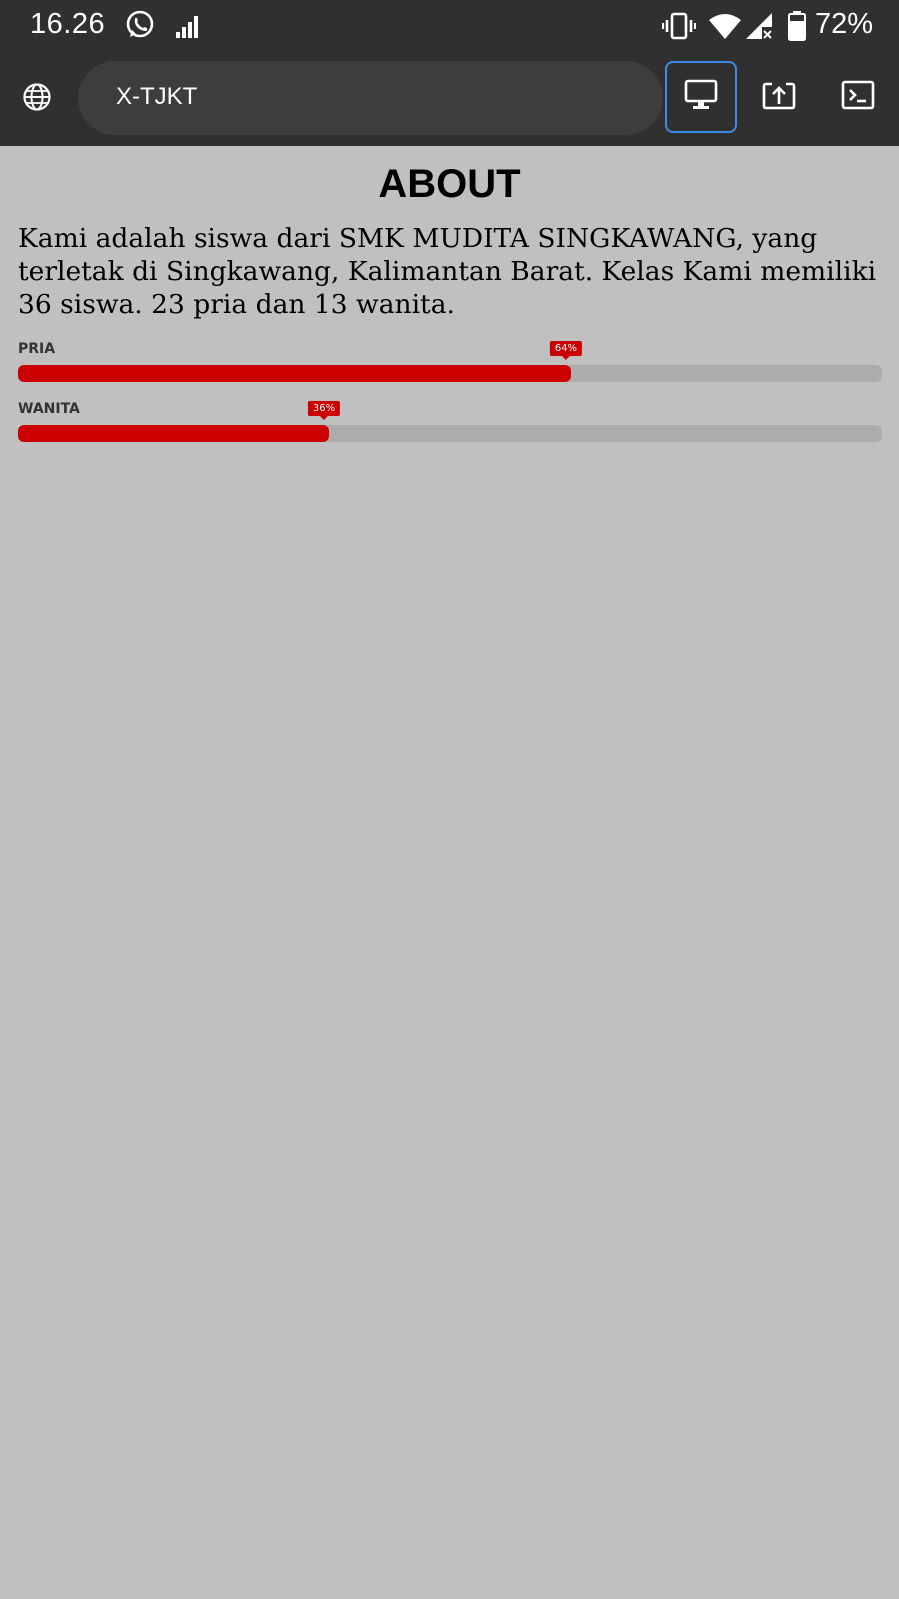 The height and width of the screenshot is (1599, 899). What do you see at coordinates (37, 99) in the screenshot?
I see `globe-icon` at bounding box center [37, 99].